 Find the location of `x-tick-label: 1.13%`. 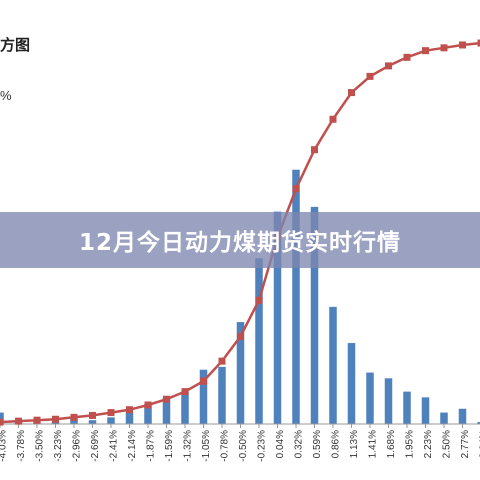

x-tick-label: 1.13% is located at coordinates (354, 444).